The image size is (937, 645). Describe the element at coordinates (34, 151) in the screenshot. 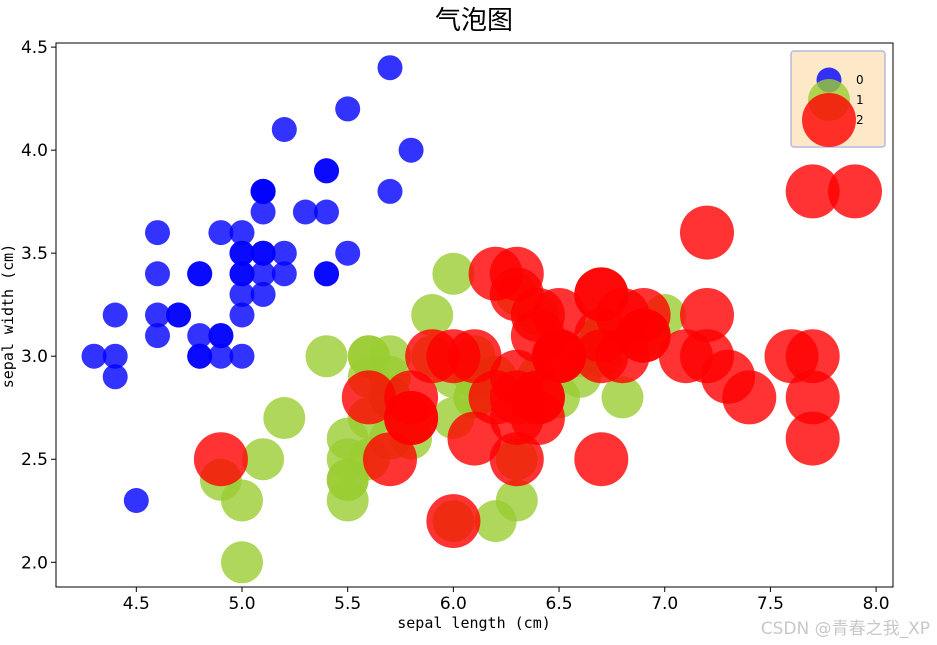

I see `y-tick-label: 4.0` at that location.